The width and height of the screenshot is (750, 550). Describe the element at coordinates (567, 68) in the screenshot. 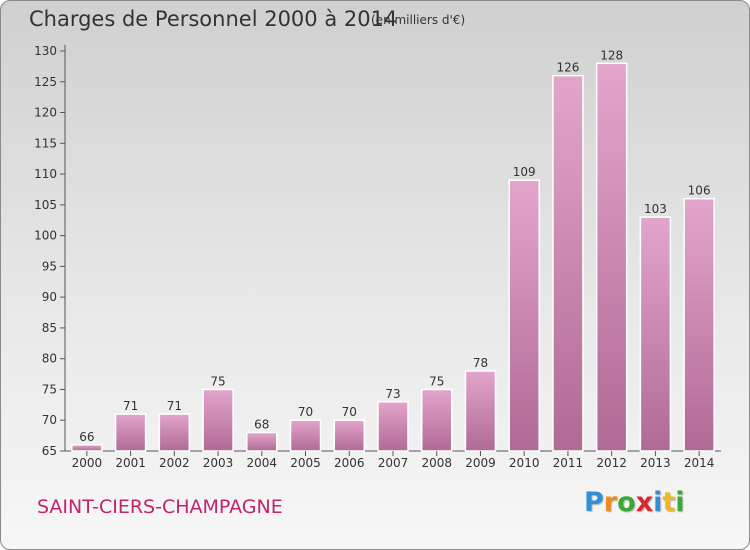

I see `bar-value-label: 126` at that location.